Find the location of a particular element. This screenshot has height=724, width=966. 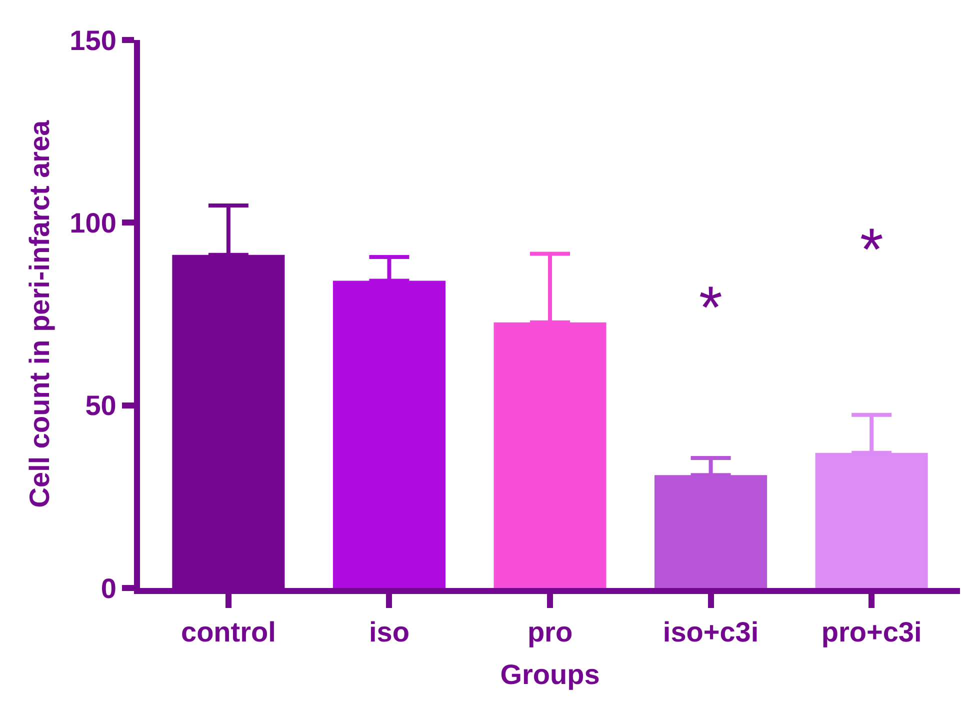

y-tick-label: 100 is located at coordinates (93, 222).